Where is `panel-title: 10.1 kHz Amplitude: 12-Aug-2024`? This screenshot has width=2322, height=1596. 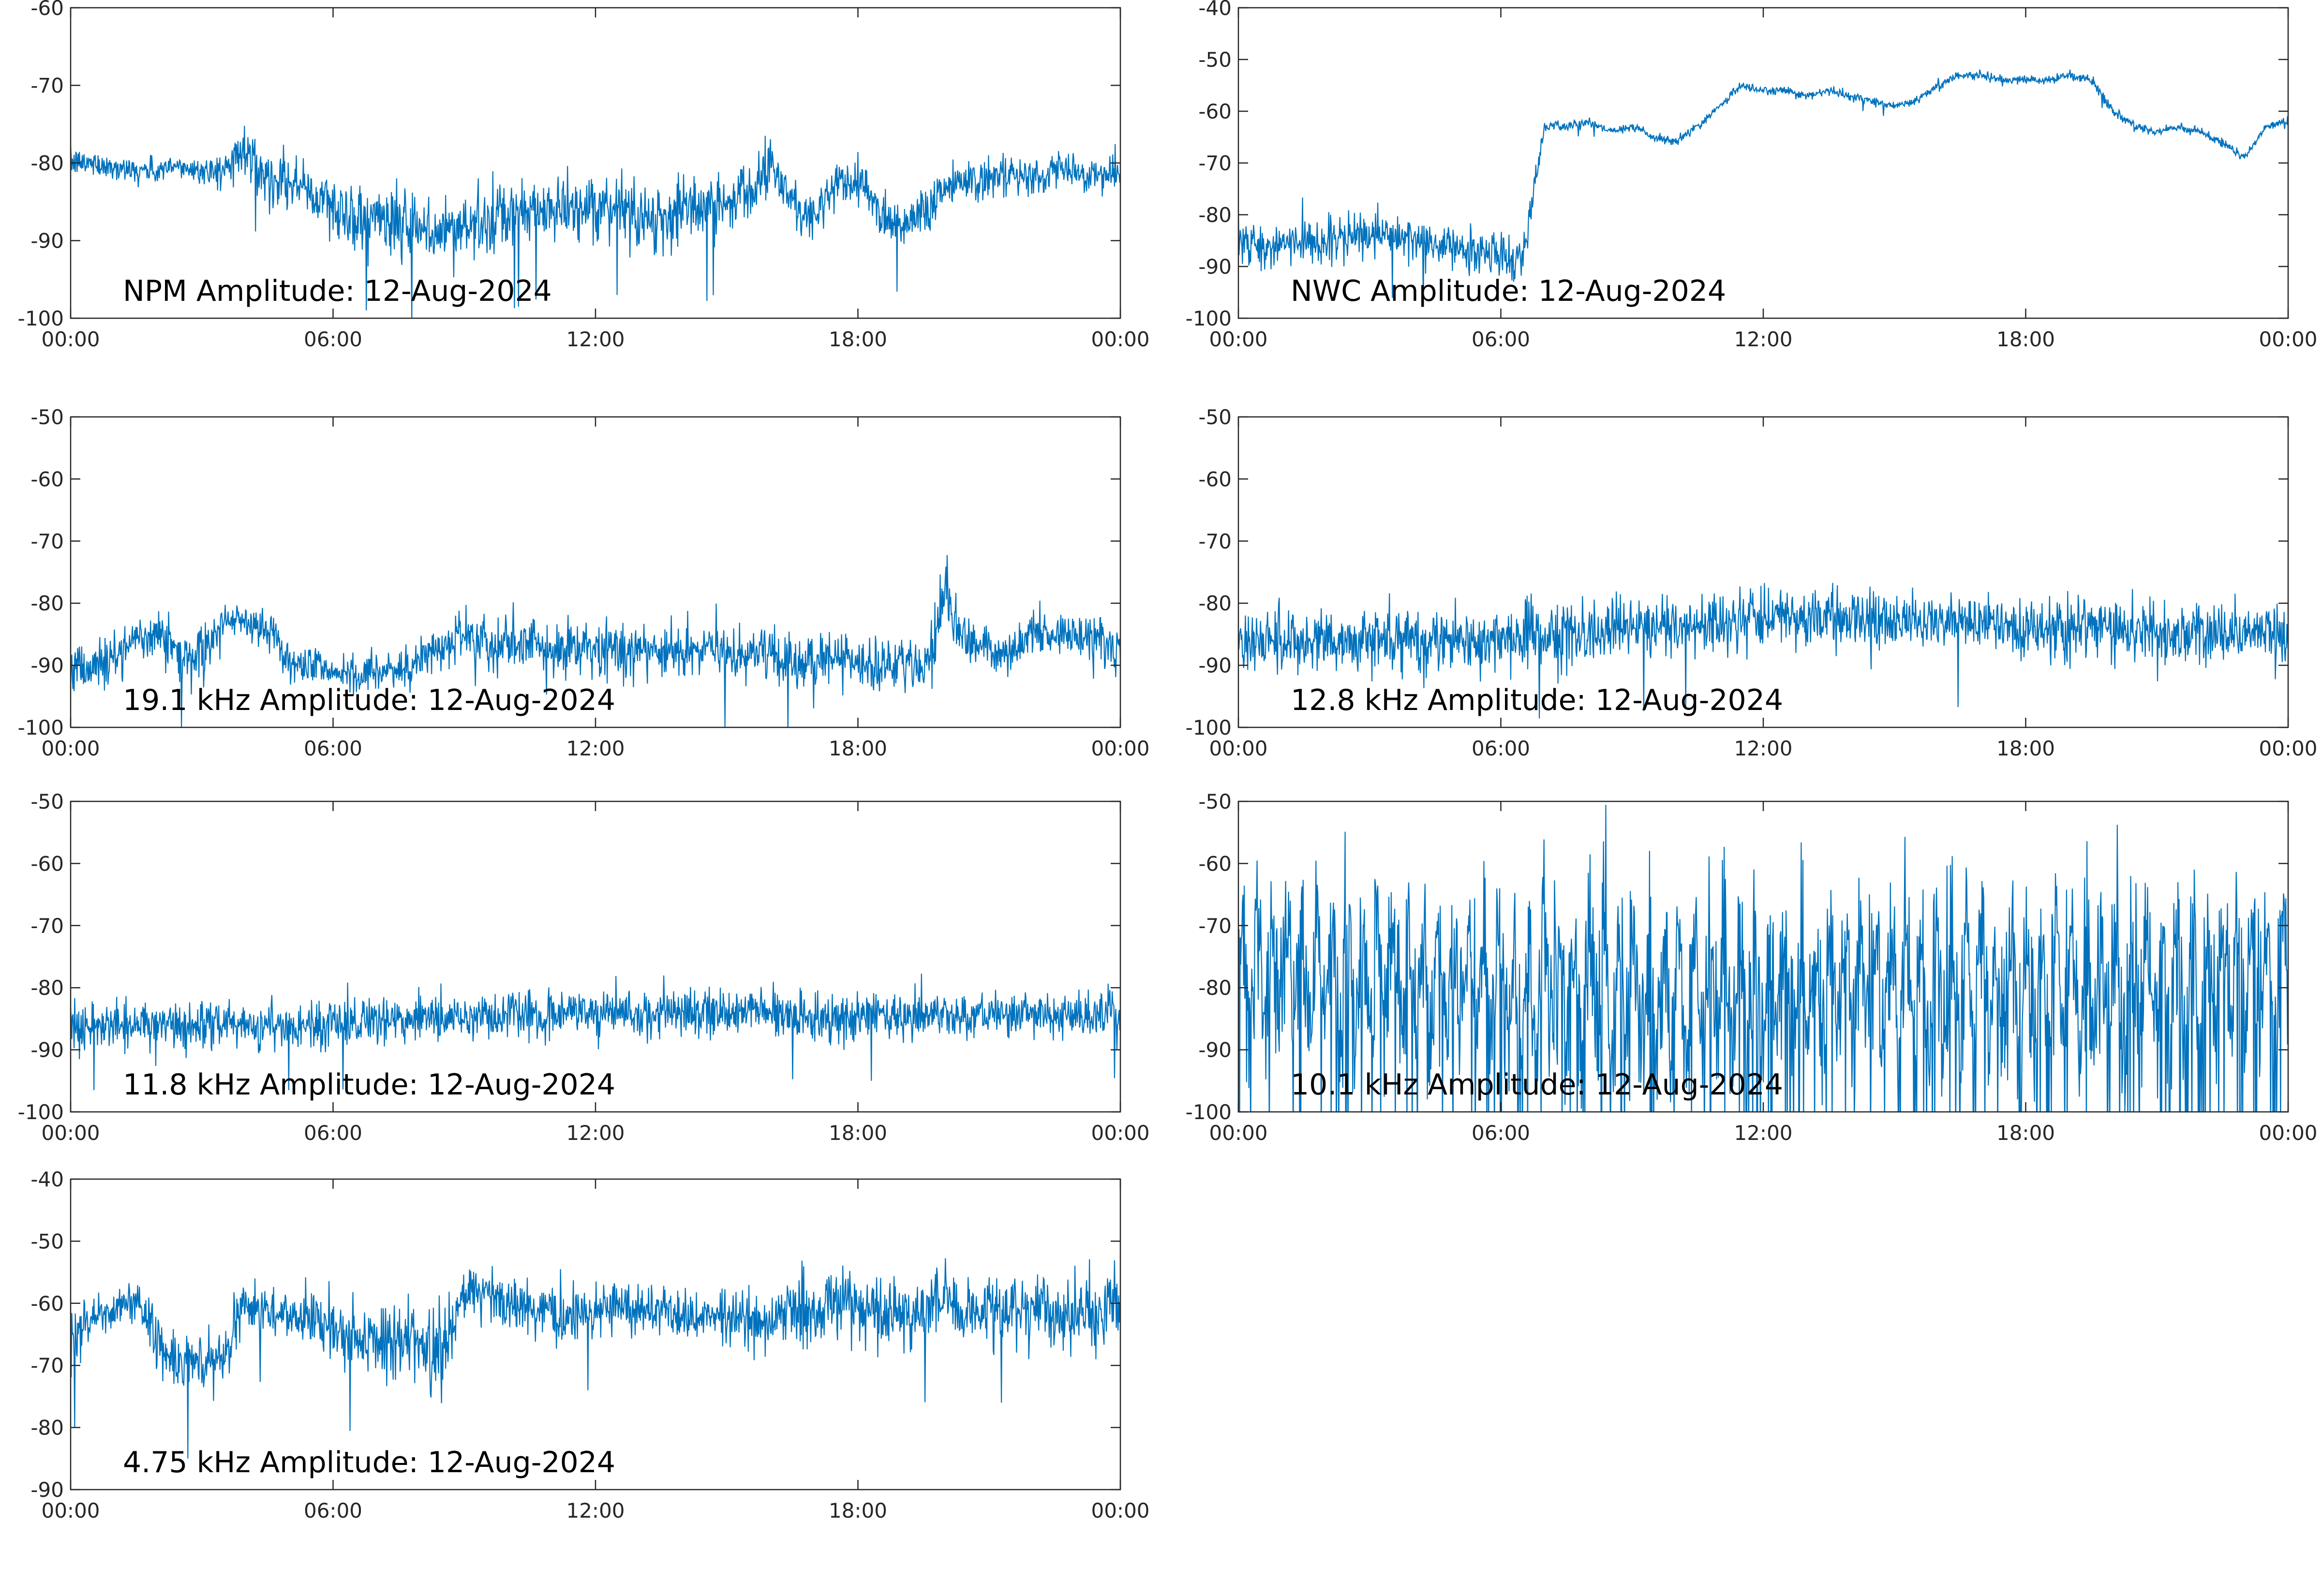
panel-title: 10.1 kHz Amplitude: 12-Aug-2024 is located at coordinates (1537, 1085).